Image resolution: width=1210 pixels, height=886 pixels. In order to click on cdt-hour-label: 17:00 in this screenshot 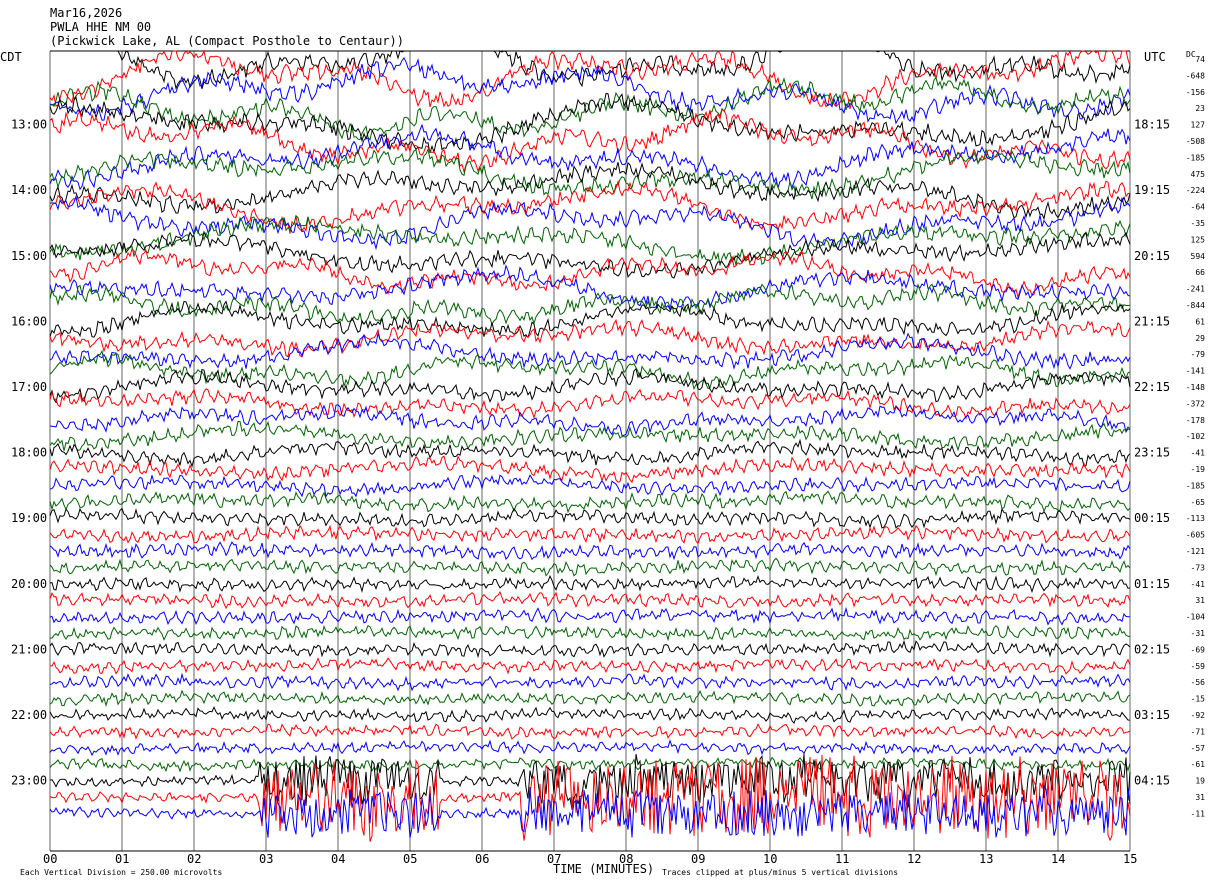, I will do `click(29, 387)`.